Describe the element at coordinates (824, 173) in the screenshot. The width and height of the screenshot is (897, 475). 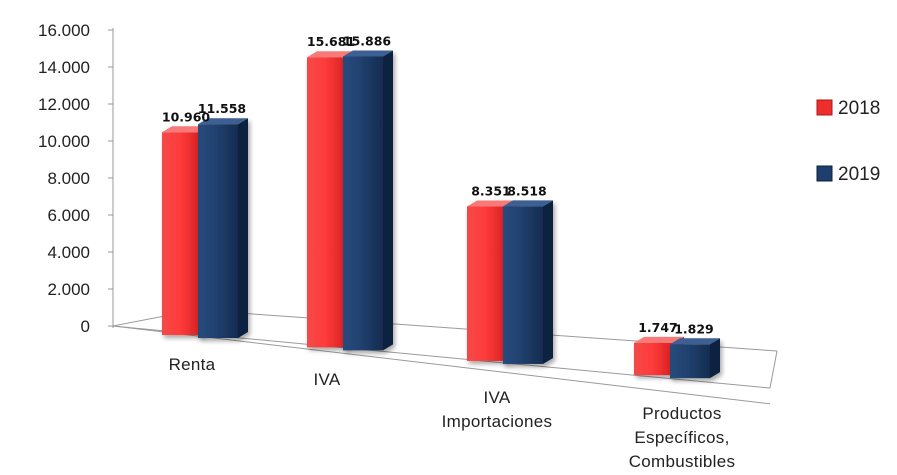
I see `legend-swatch-2019` at that location.